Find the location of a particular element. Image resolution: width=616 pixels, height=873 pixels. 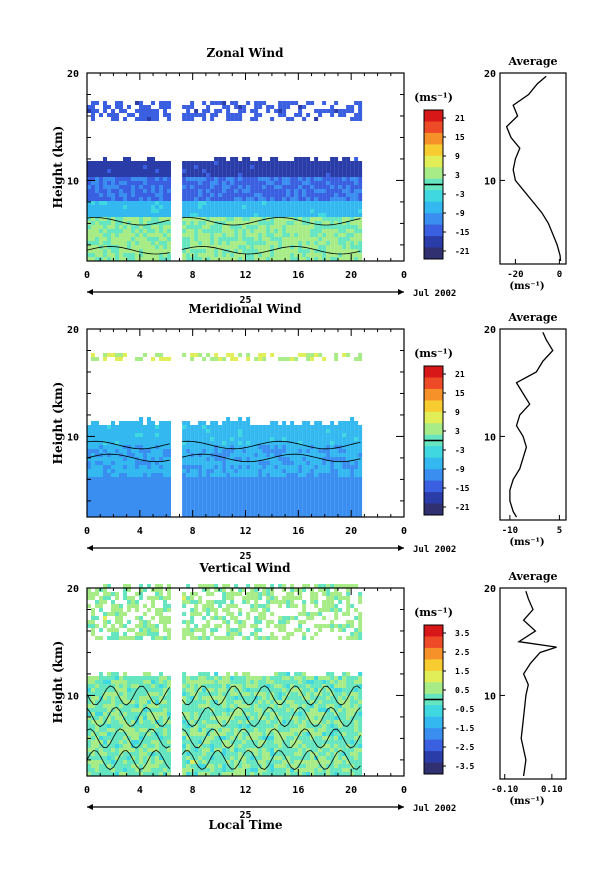

average-y-tick-label: 20 is located at coordinates (490, 330).